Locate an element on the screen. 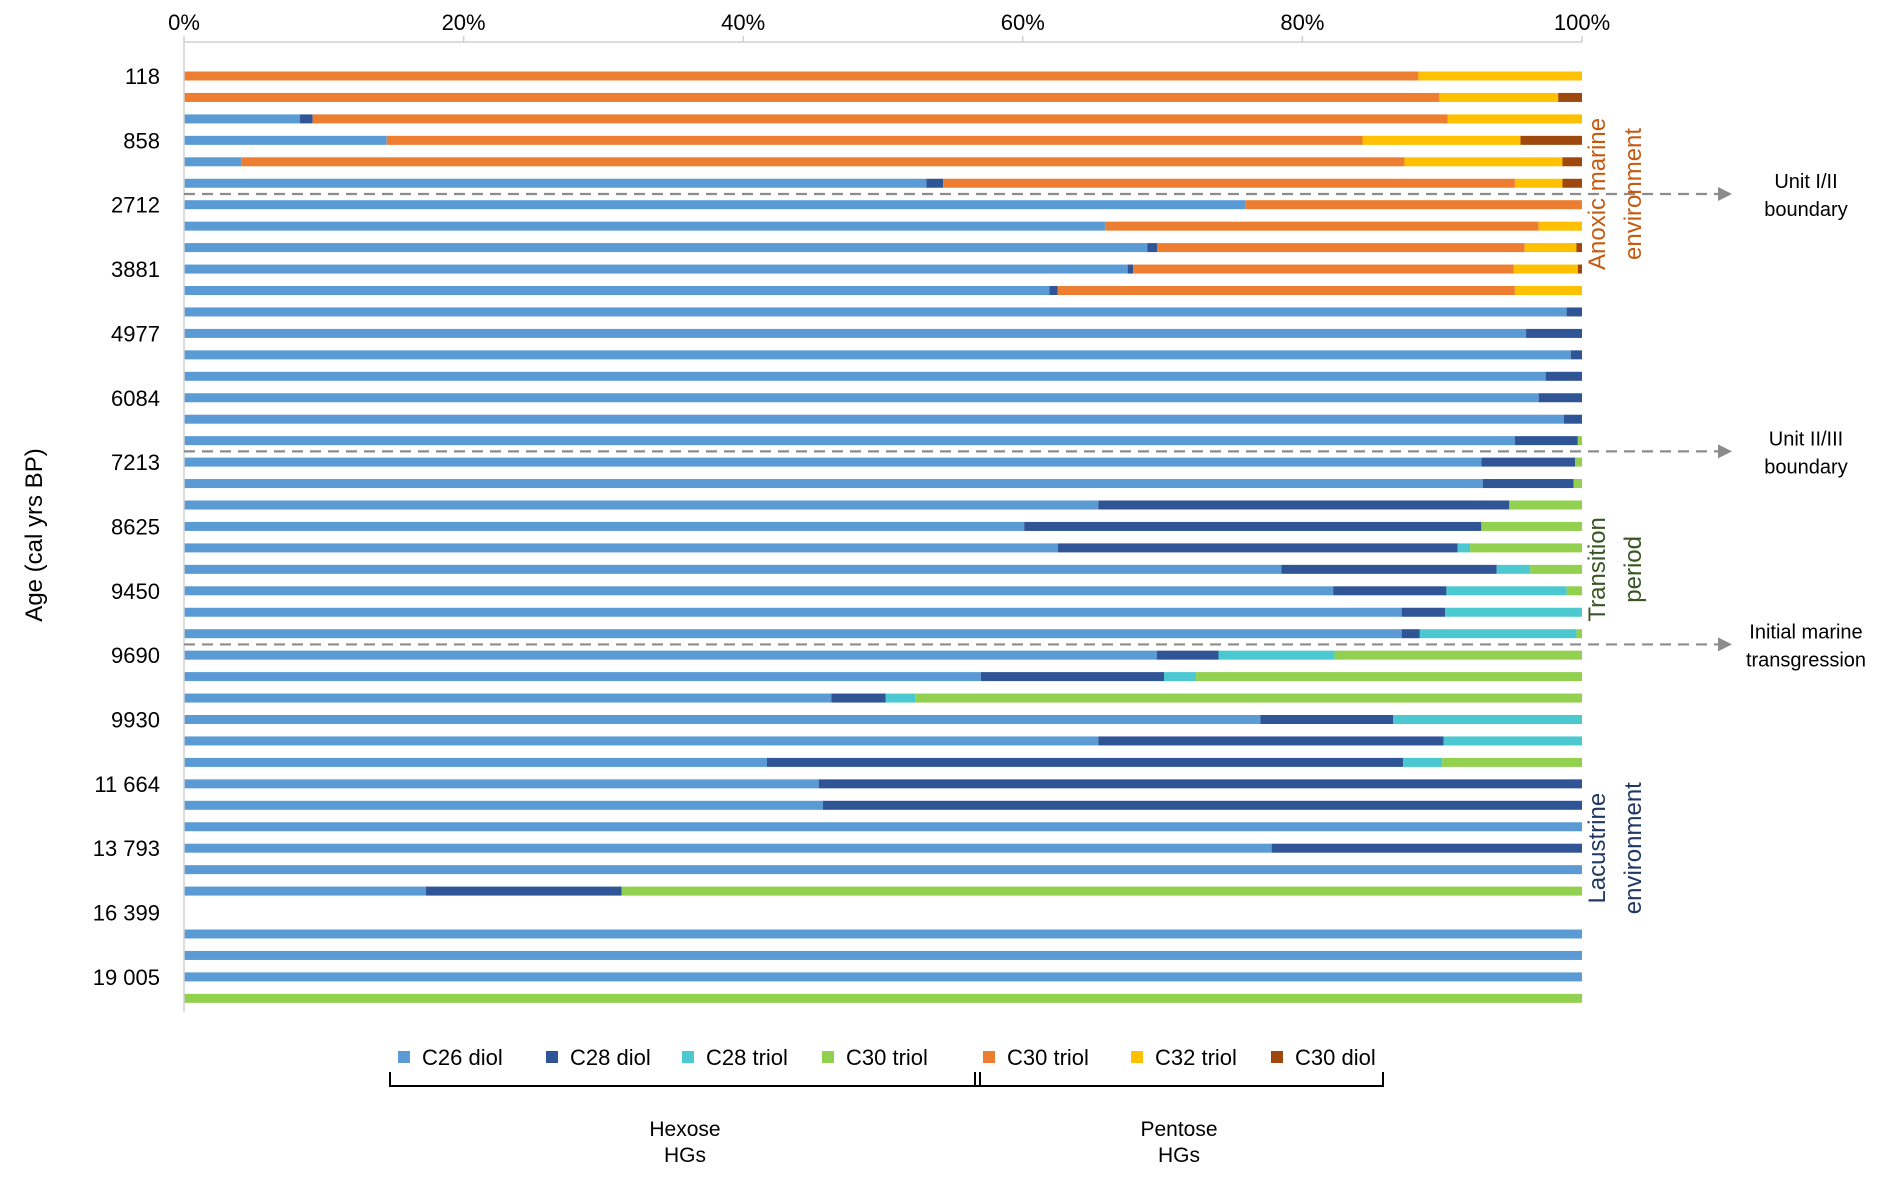 This screenshot has height=1181, width=1892. boundary-label: boundary is located at coordinates (1805, 210).